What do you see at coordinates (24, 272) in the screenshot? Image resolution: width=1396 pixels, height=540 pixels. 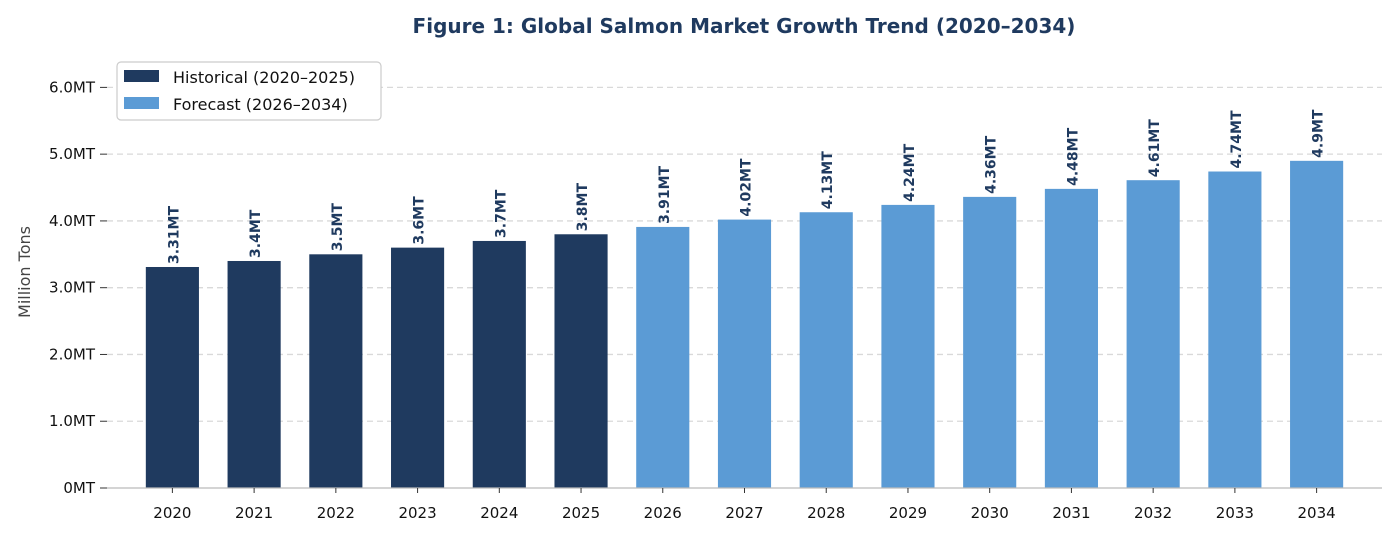 I see `y-axis-label: Million Tons` at bounding box center [24, 272].